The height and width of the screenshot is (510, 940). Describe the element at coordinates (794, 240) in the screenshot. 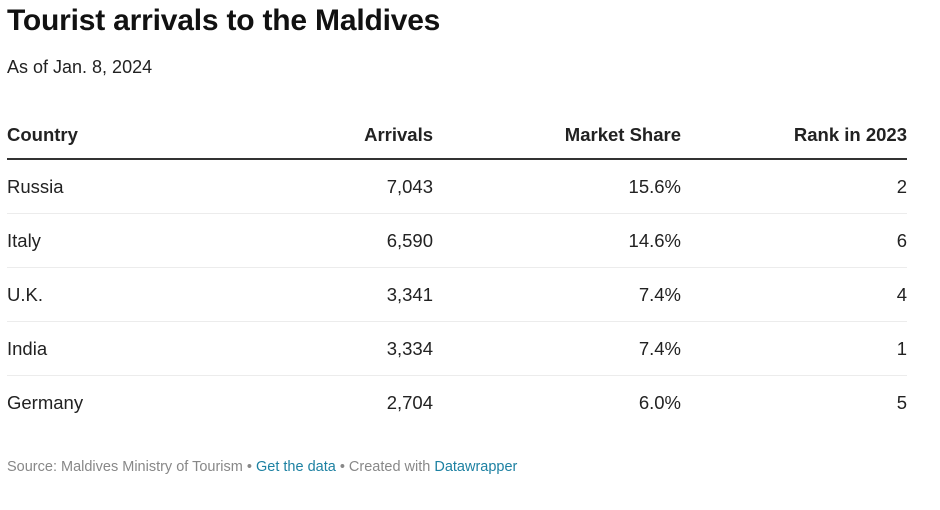

I see `cell-rank: 6` at that location.